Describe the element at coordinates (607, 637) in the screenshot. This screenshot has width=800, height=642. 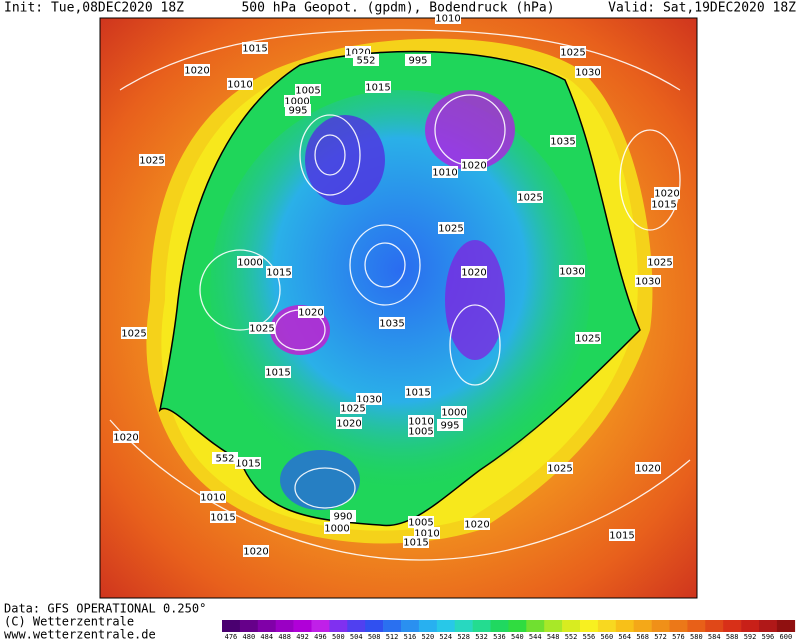
I see `colorbar-label: 560` at that location.